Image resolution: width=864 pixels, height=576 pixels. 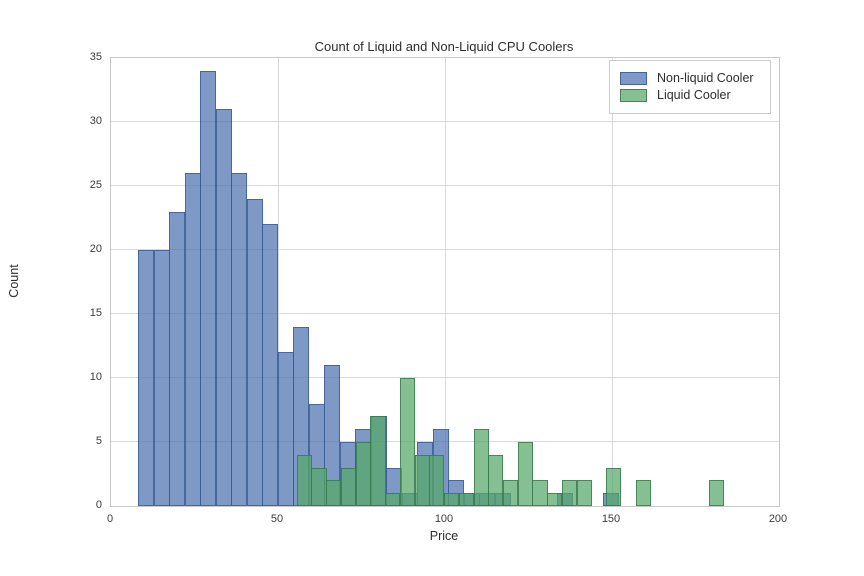 What do you see at coordinates (95, 249) in the screenshot?
I see `y-tick-20: 20` at bounding box center [95, 249].